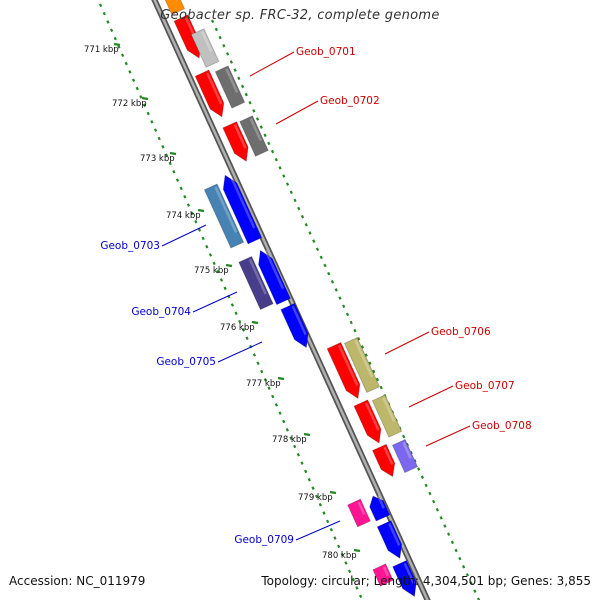 The width and height of the screenshot is (600, 604). What do you see at coordinates (130, 246) in the screenshot?
I see `gene-label-geob-0703: Geob_0703` at bounding box center [130, 246].